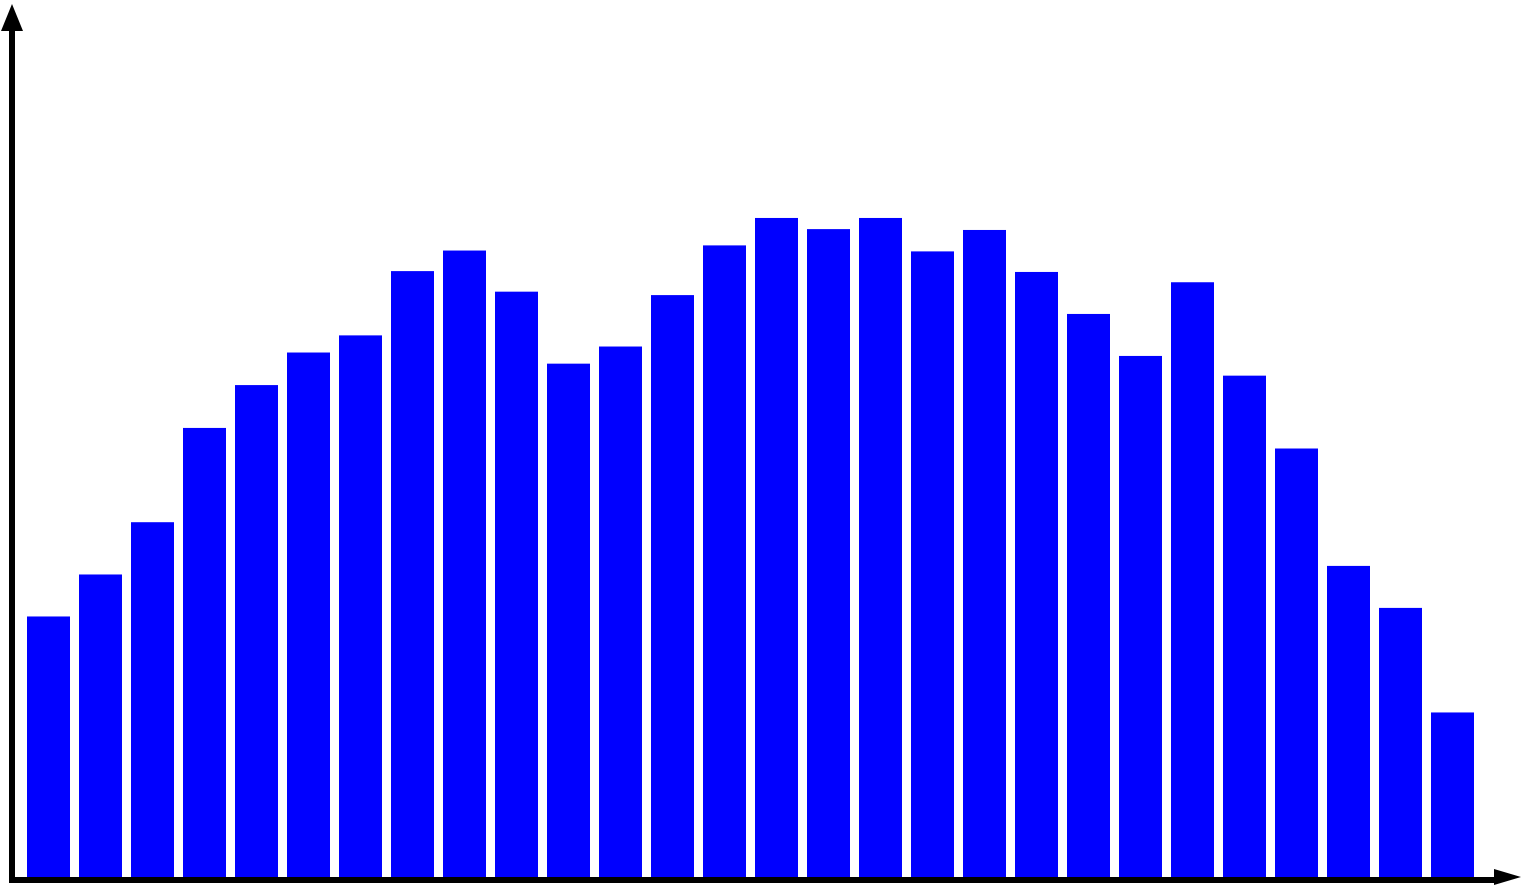  I want to click on x-axis-arrow, so click(1507, 877).